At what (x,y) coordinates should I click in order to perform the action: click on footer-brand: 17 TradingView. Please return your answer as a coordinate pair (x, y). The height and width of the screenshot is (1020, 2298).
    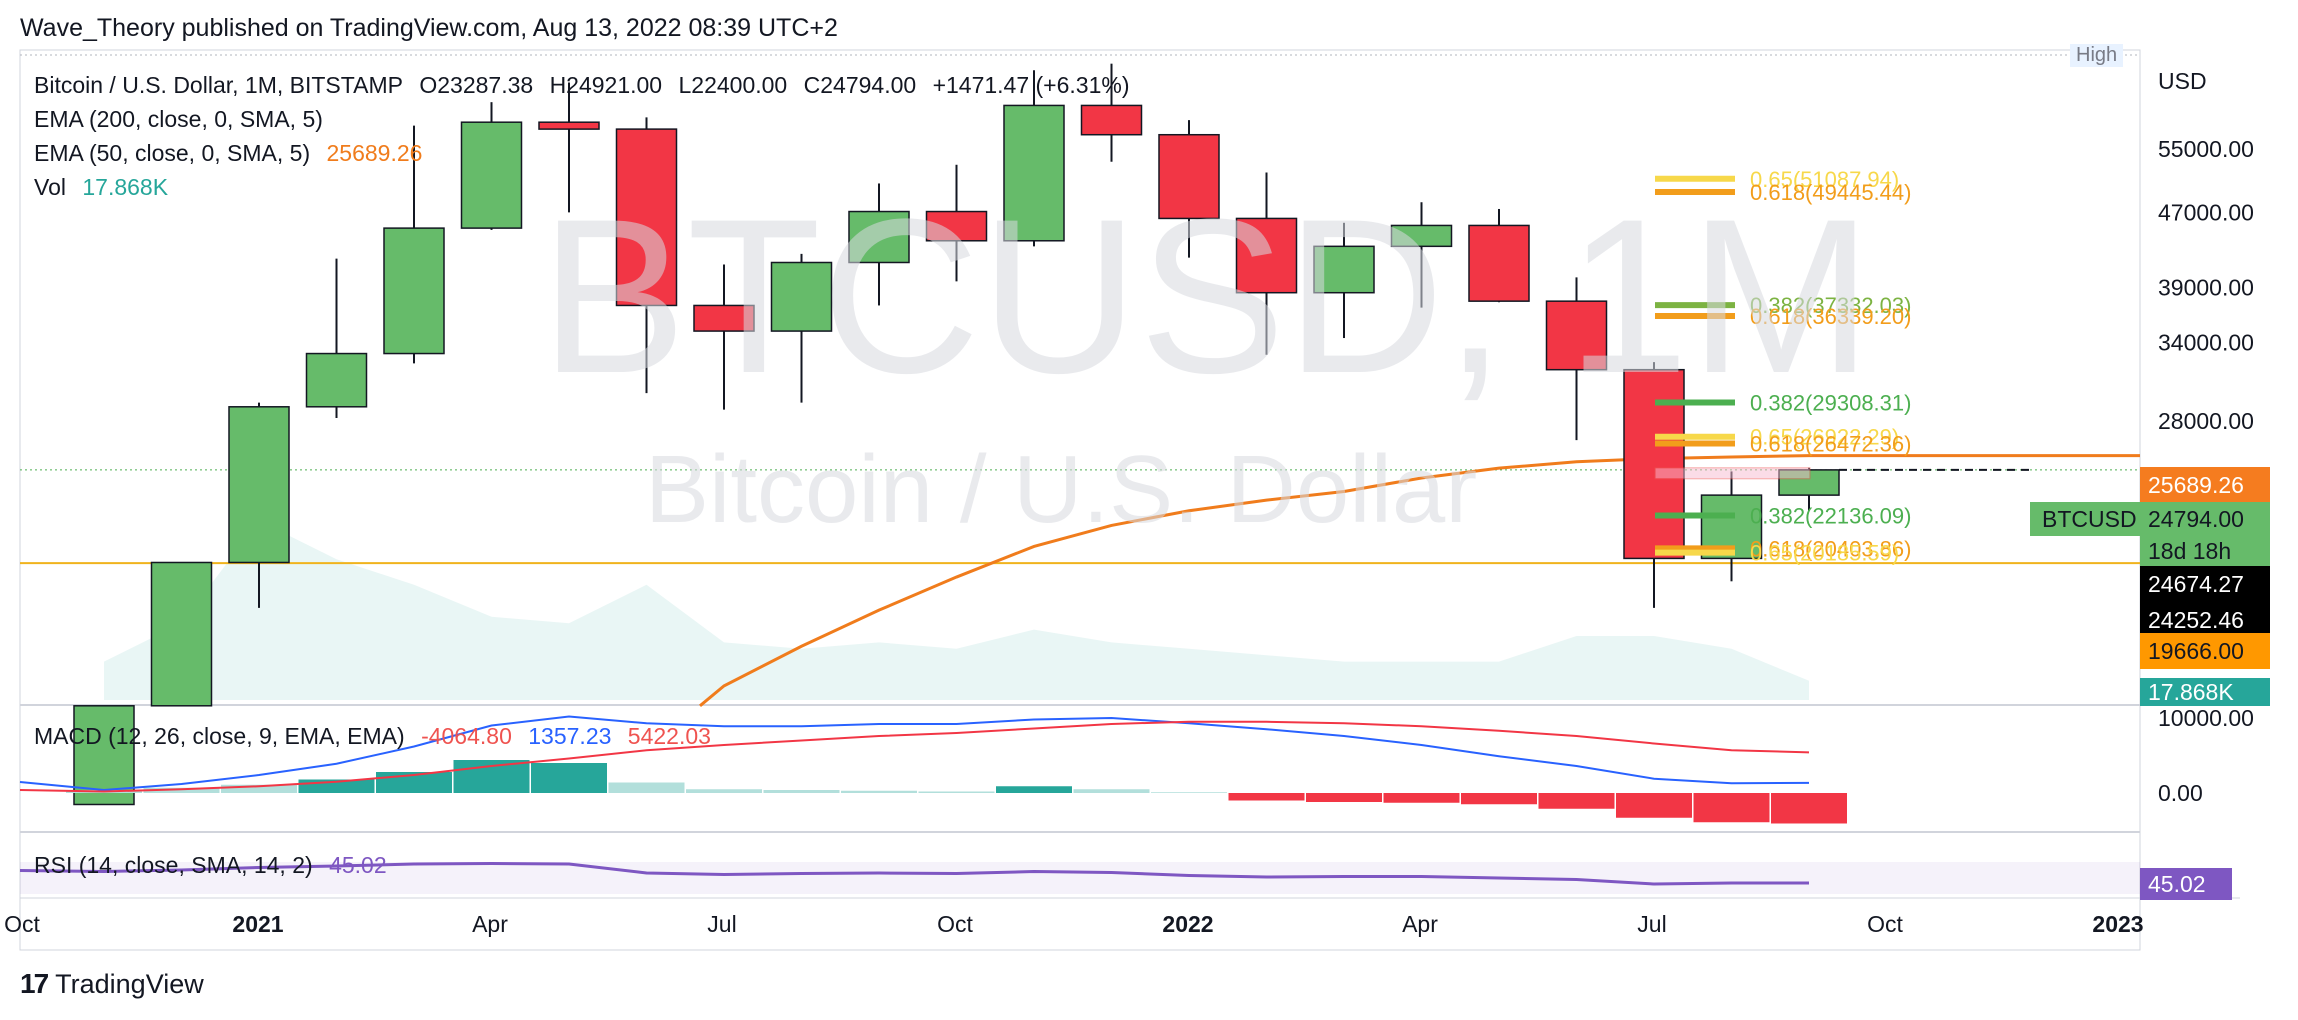
    Looking at the image, I should click on (112, 984).